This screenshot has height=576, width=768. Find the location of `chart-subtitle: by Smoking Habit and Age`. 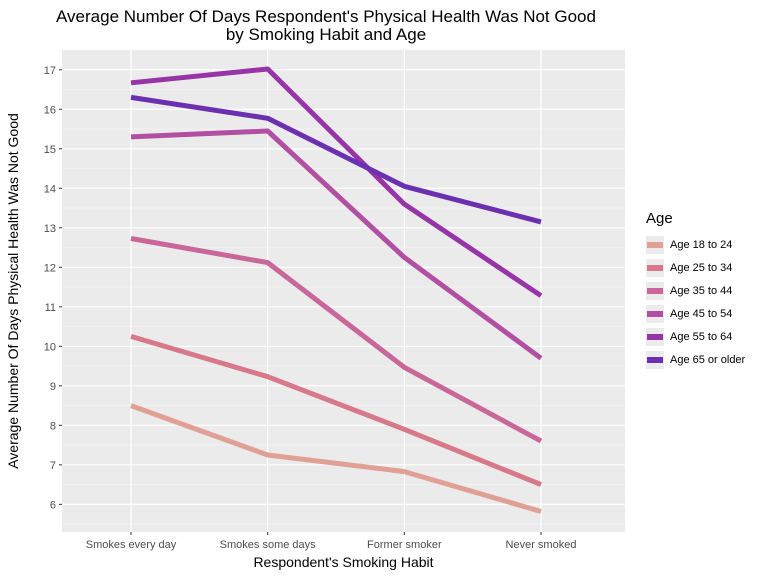

chart-subtitle: by Smoking Habit and Age is located at coordinates (326, 34).